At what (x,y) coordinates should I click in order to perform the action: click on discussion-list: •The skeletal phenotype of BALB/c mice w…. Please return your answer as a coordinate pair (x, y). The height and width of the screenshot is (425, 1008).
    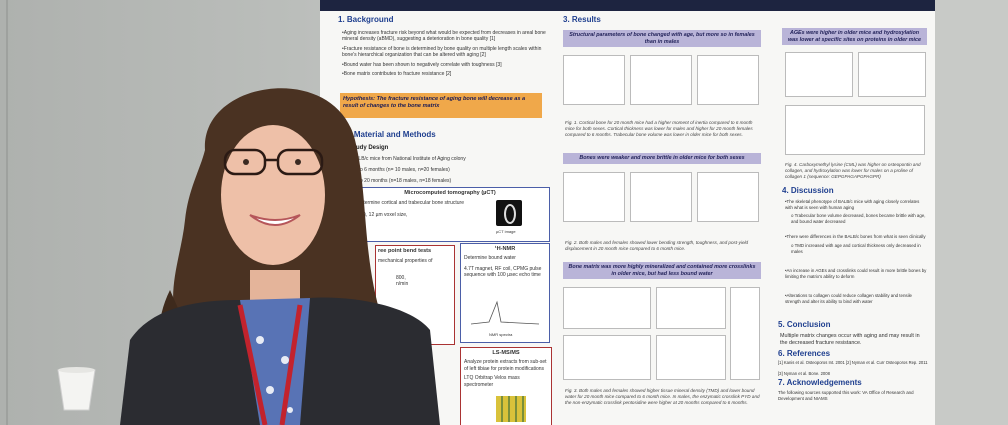
    Looking at the image, I should click on (856, 252).